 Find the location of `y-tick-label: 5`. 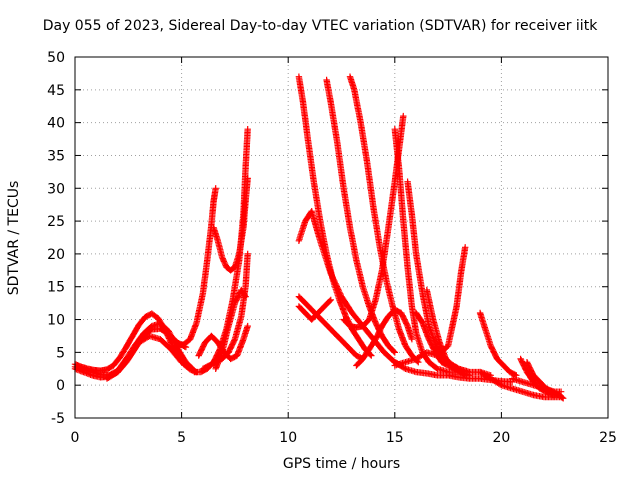

y-tick-label: 5 is located at coordinates (60, 353).